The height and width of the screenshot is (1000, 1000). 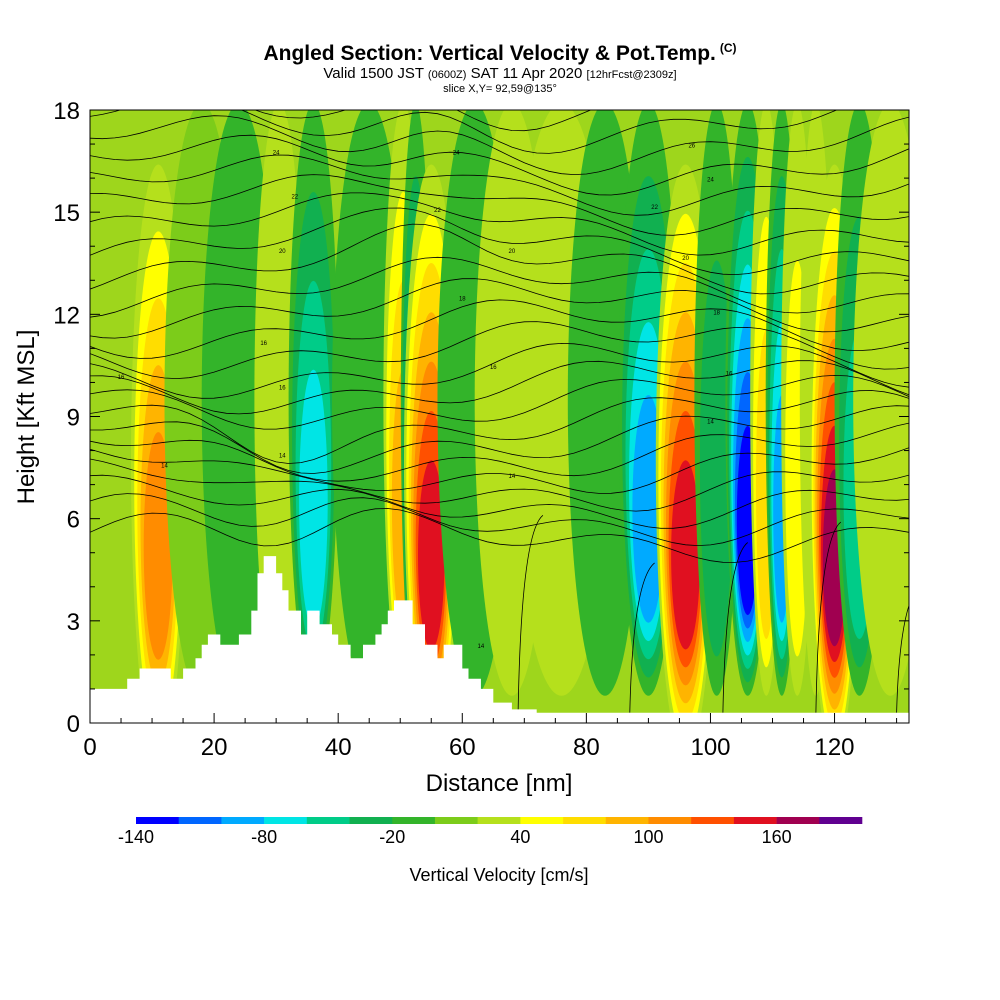 I want to click on x-axis-label: Distance [nm], so click(x=499, y=783).